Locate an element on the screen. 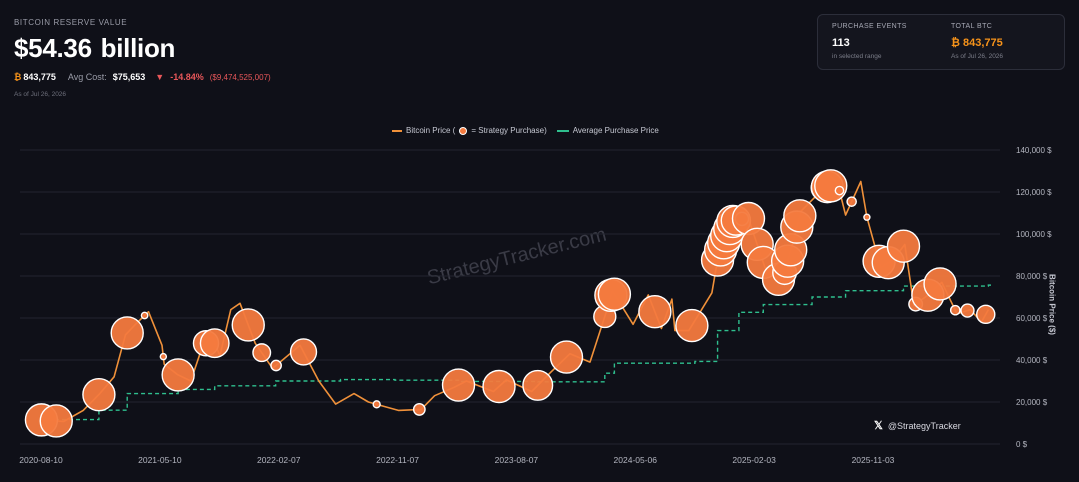 This screenshot has height=482, width=1079. y-tick-label: 40,000 $ is located at coordinates (1032, 360).